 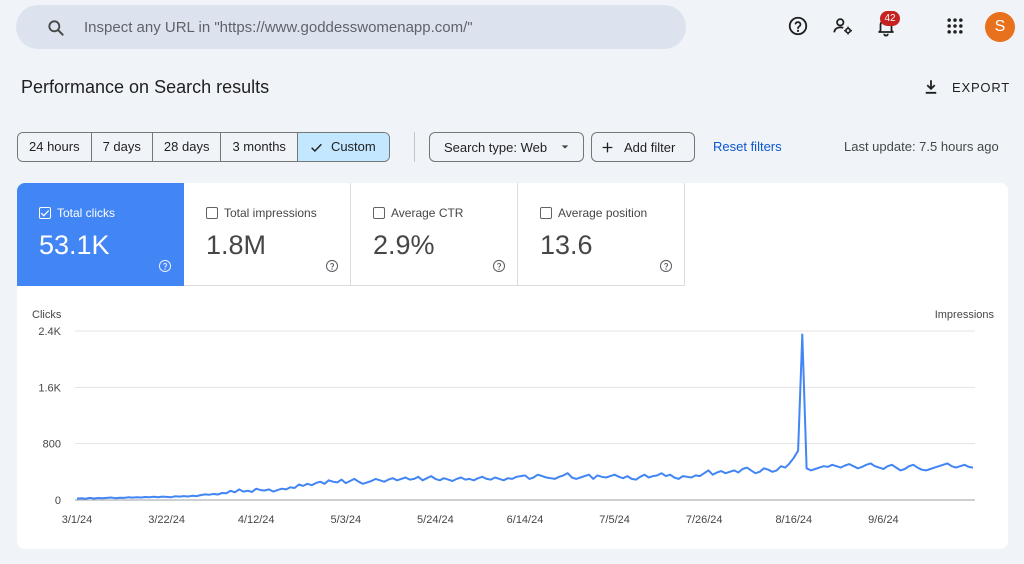 What do you see at coordinates (931, 87) in the screenshot?
I see `download-icon` at bounding box center [931, 87].